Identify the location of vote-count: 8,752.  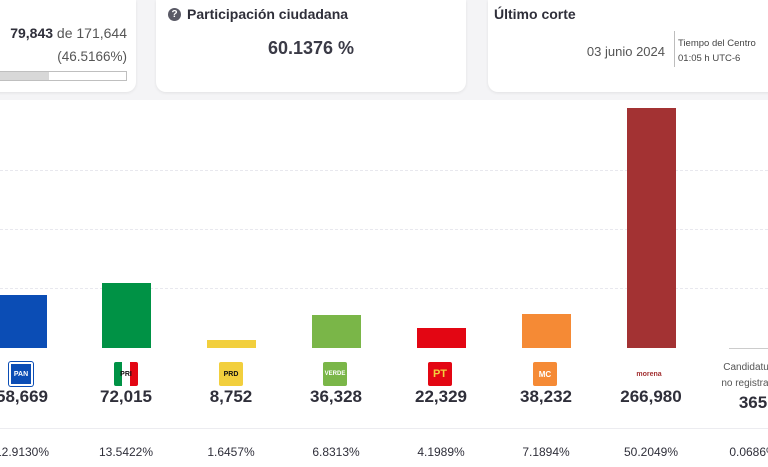
(231, 396).